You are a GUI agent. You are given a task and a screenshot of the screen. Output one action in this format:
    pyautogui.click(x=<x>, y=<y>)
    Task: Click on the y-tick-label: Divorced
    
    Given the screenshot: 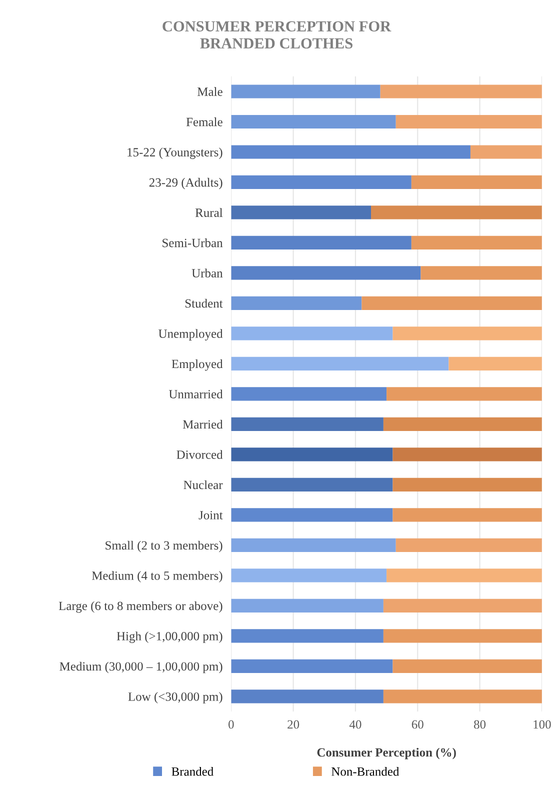 What is the action you would take?
    pyautogui.click(x=199, y=454)
    